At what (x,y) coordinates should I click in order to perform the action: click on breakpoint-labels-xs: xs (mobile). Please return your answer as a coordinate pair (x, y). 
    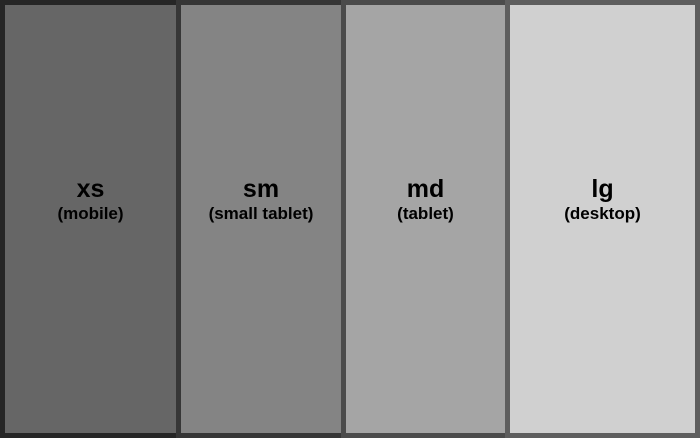
    Looking at the image, I should click on (90, 200).